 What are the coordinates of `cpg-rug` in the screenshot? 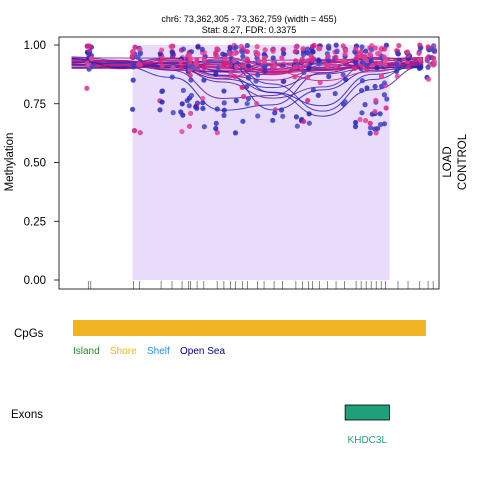 It's located at (260, 285).